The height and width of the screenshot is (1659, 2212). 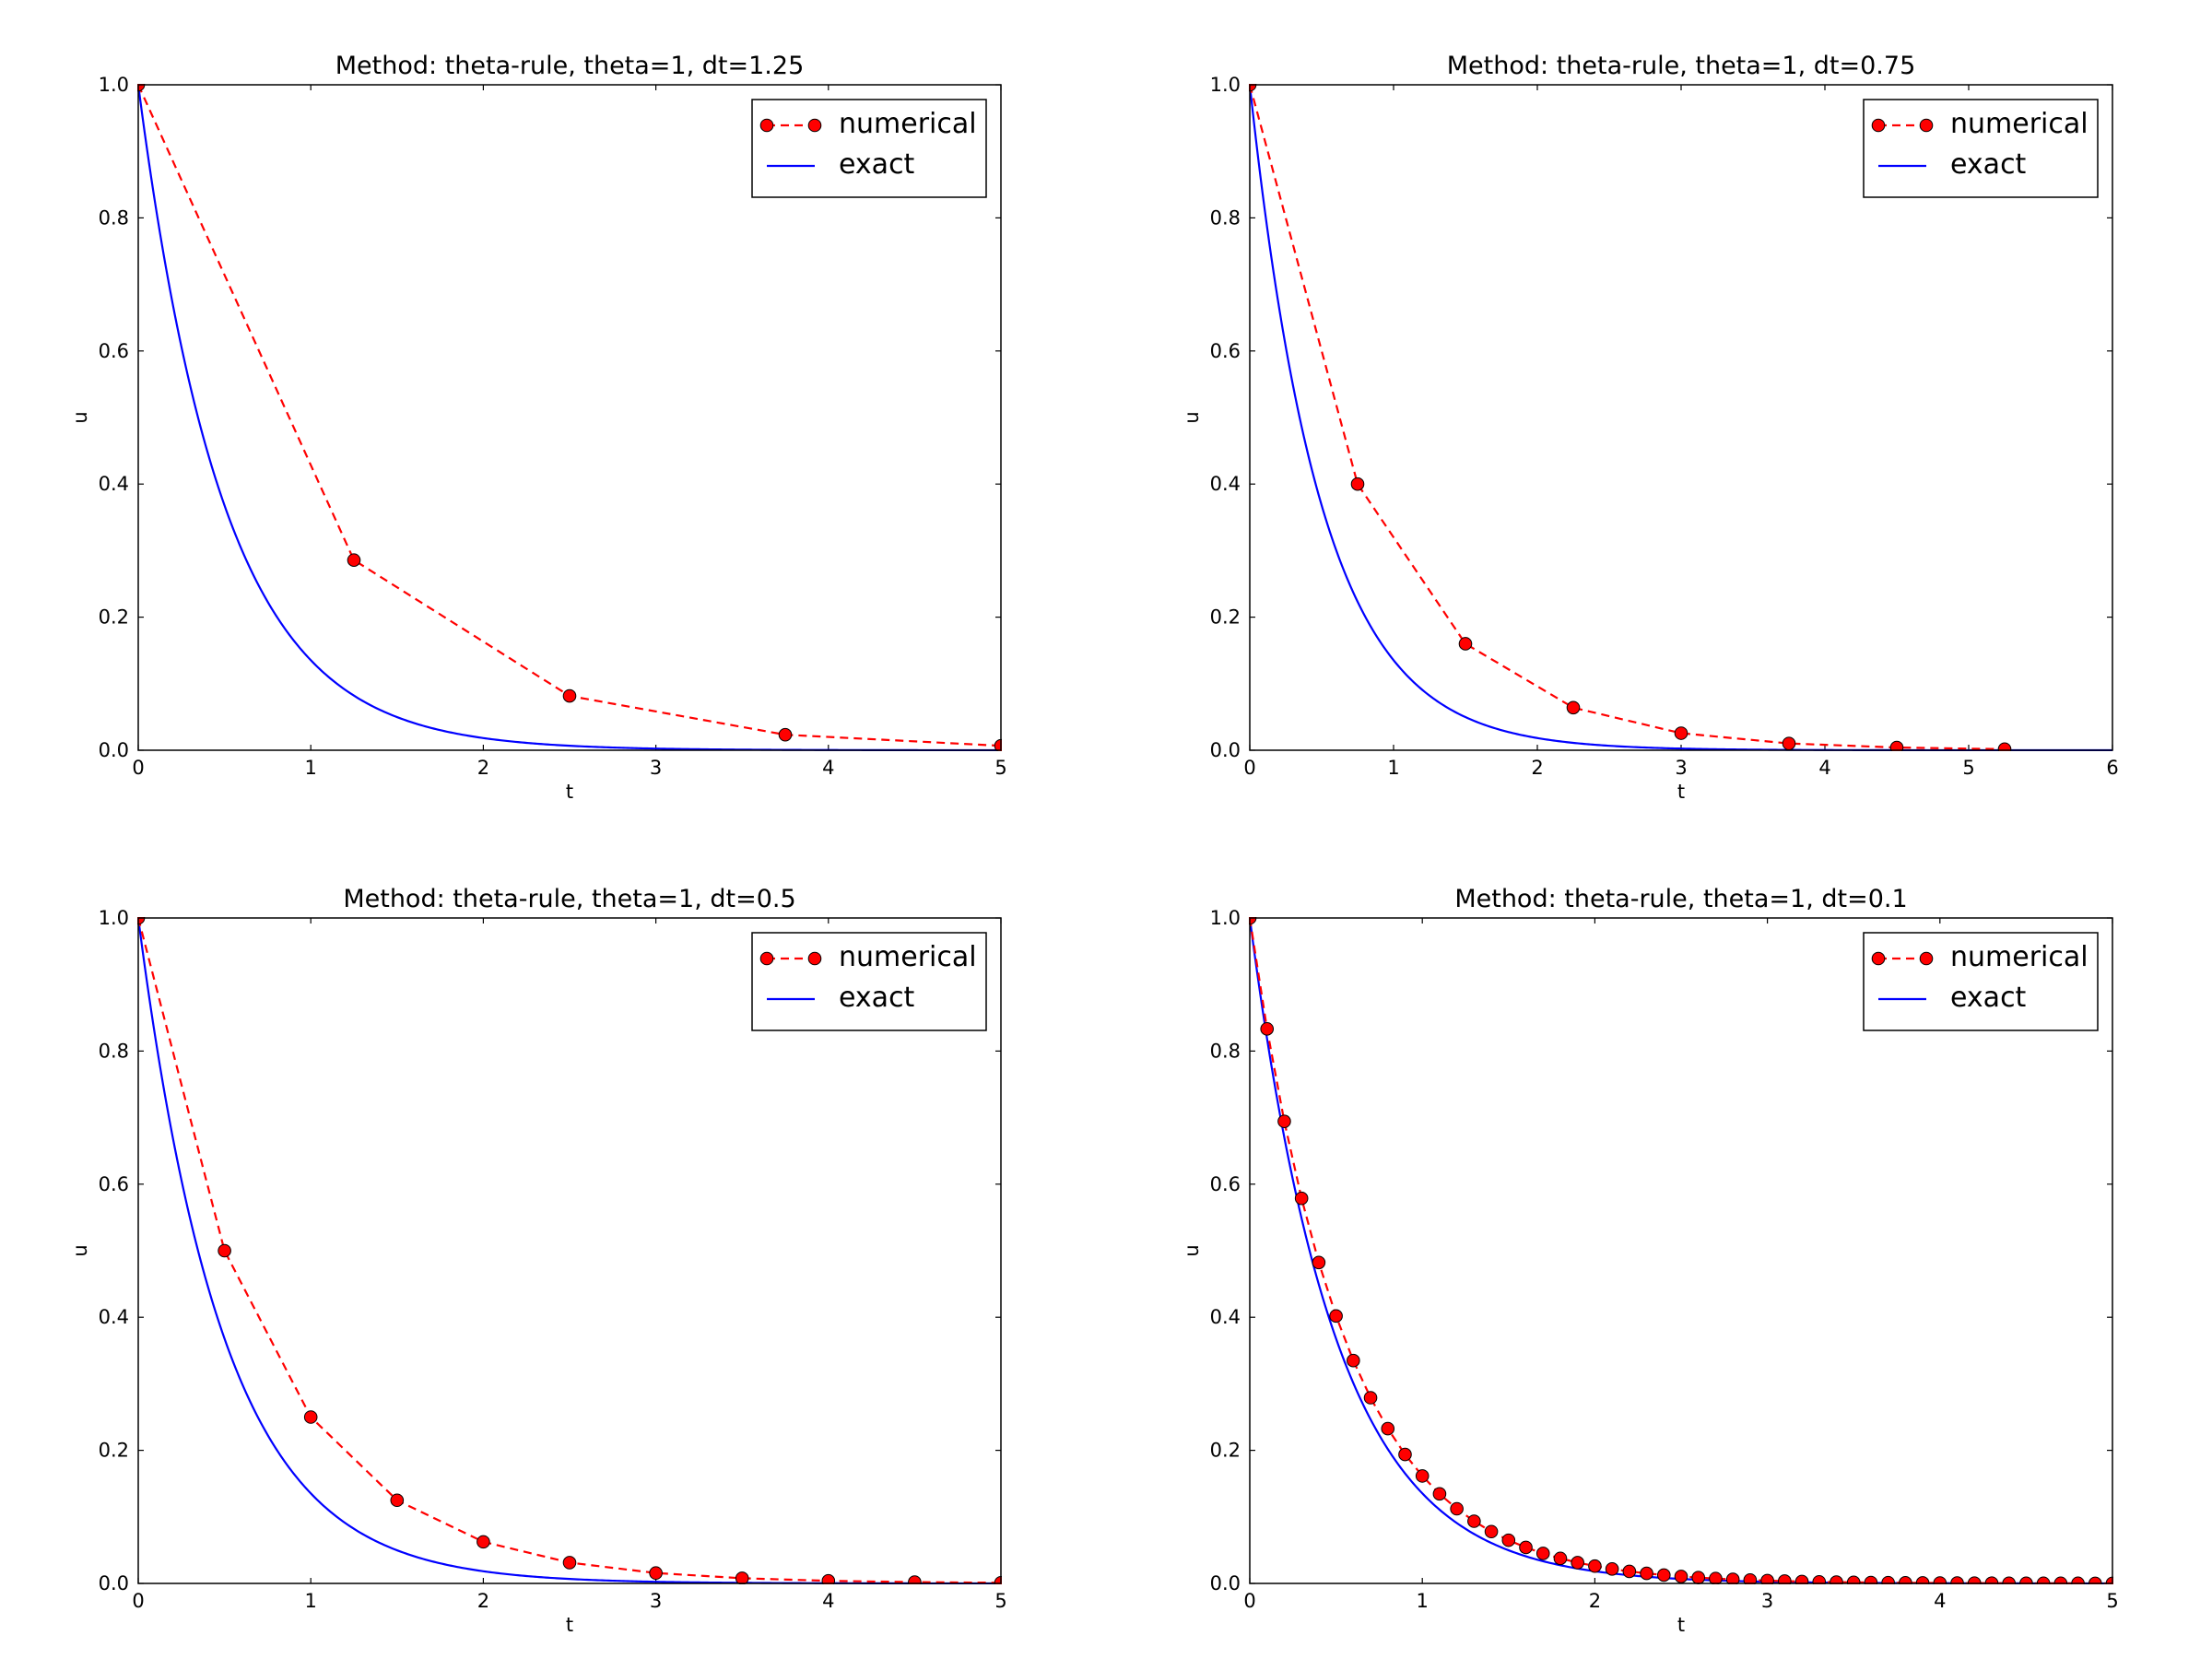 What do you see at coordinates (483, 1601) in the screenshot?
I see `x-tick-label: 2` at bounding box center [483, 1601].